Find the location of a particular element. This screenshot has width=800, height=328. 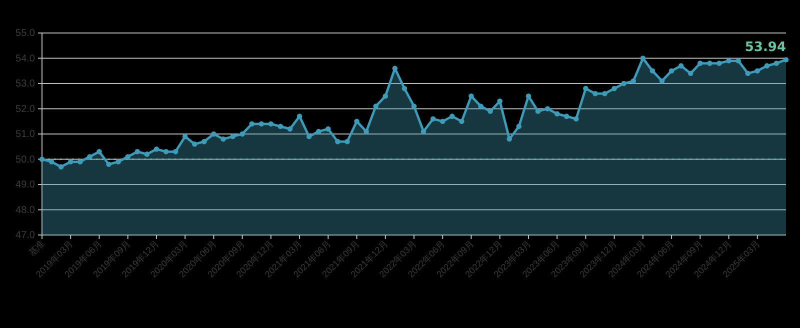

y-tick-label: 48.0 is located at coordinates (26, 210).